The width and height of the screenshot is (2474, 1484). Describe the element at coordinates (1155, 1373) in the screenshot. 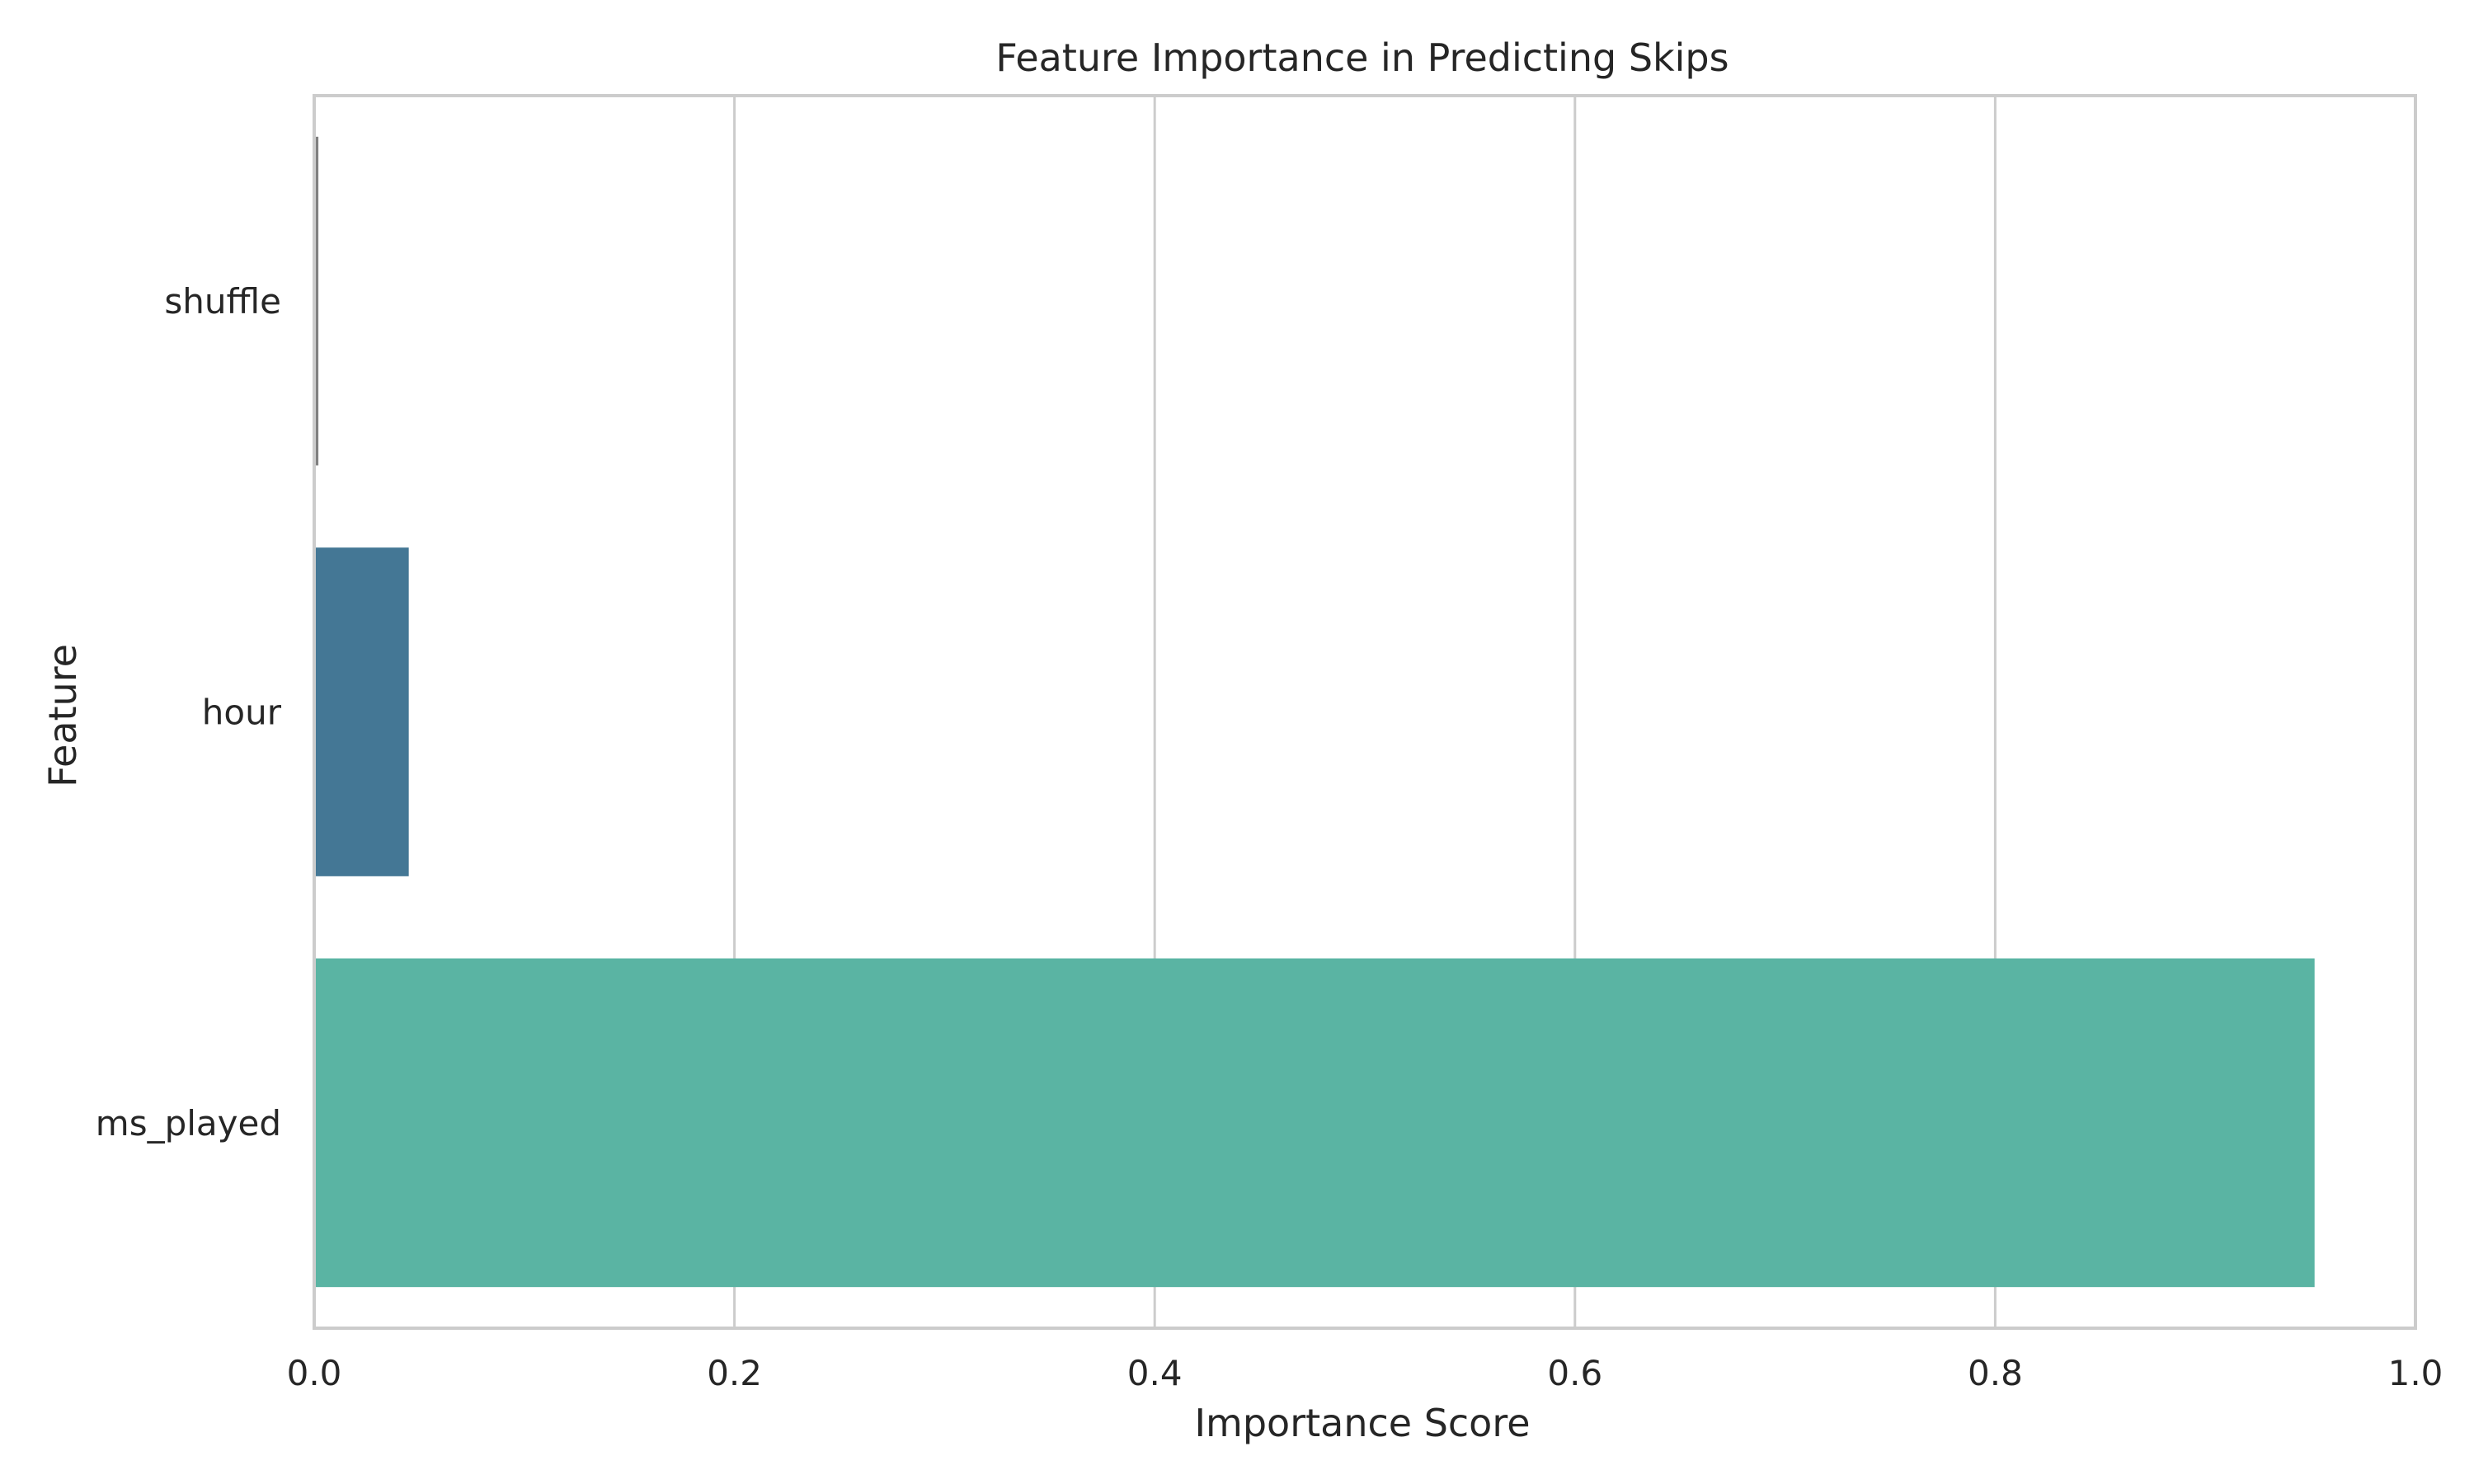

I see `x-tick-label: 0.4` at that location.